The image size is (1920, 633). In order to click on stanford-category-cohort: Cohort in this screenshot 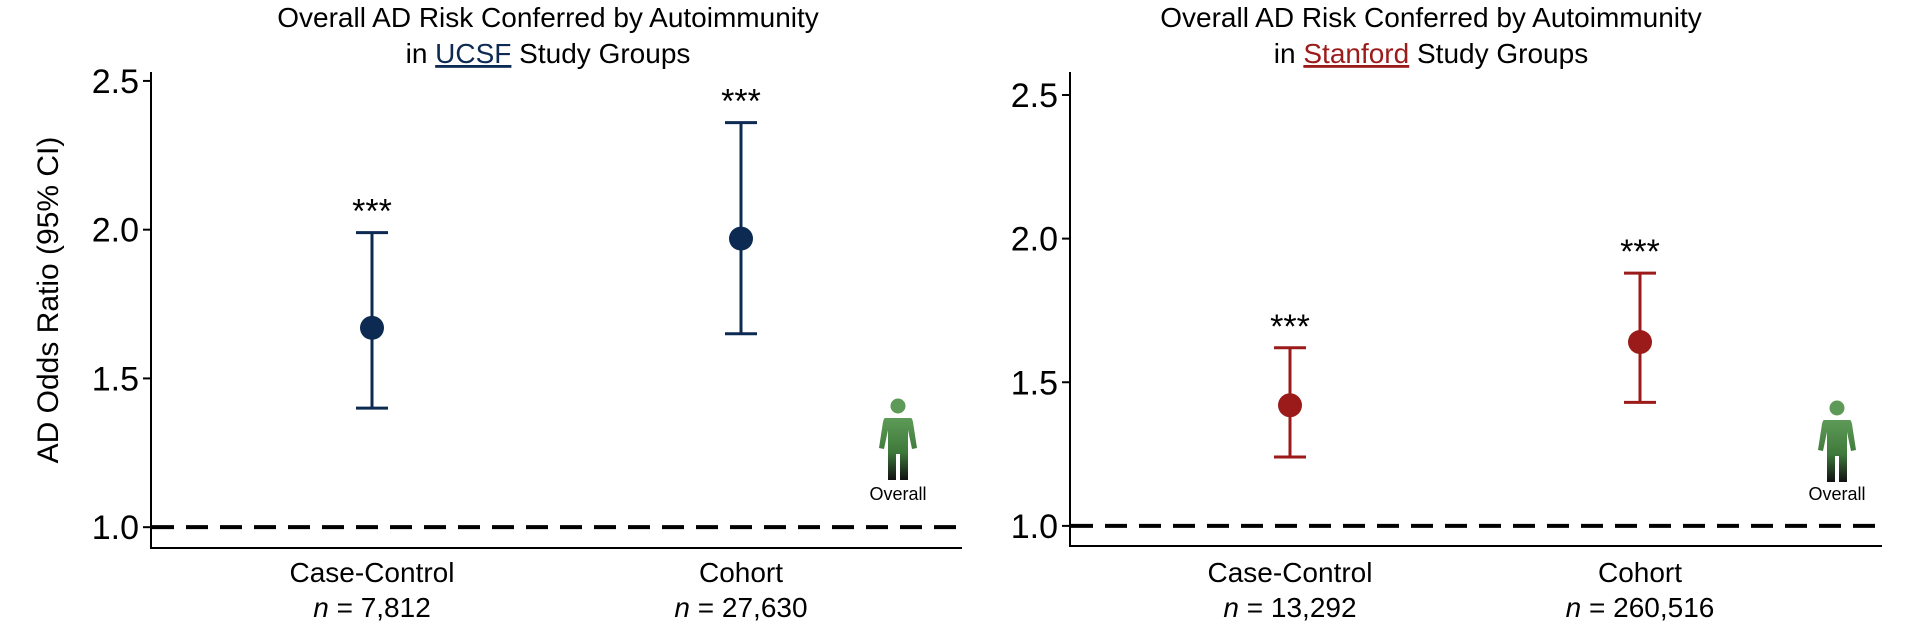, I will do `click(1640, 572)`.